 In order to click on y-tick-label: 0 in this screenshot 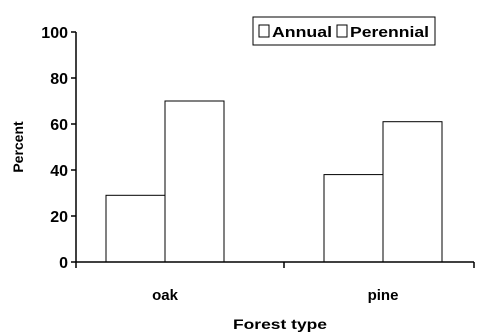, I will do `click(63, 263)`.